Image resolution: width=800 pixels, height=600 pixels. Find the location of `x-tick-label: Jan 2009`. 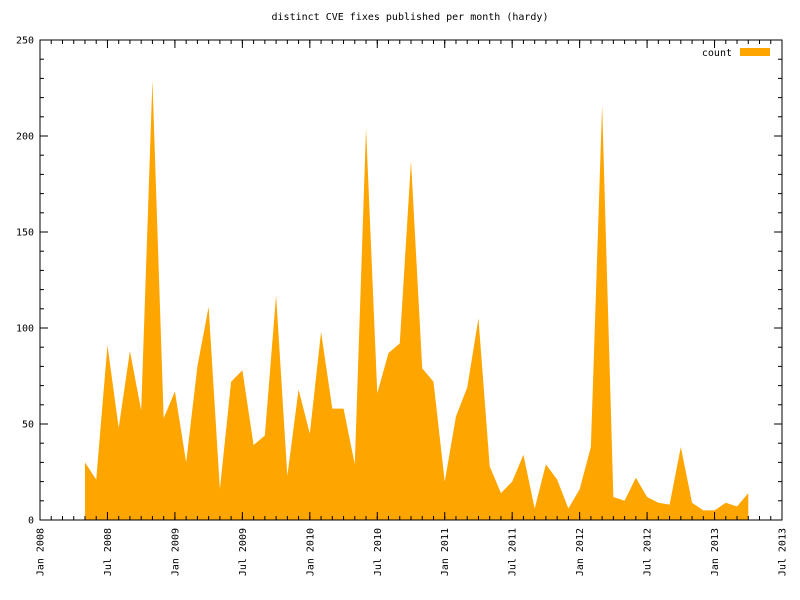

x-tick-label: Jan 2009 is located at coordinates (175, 552).